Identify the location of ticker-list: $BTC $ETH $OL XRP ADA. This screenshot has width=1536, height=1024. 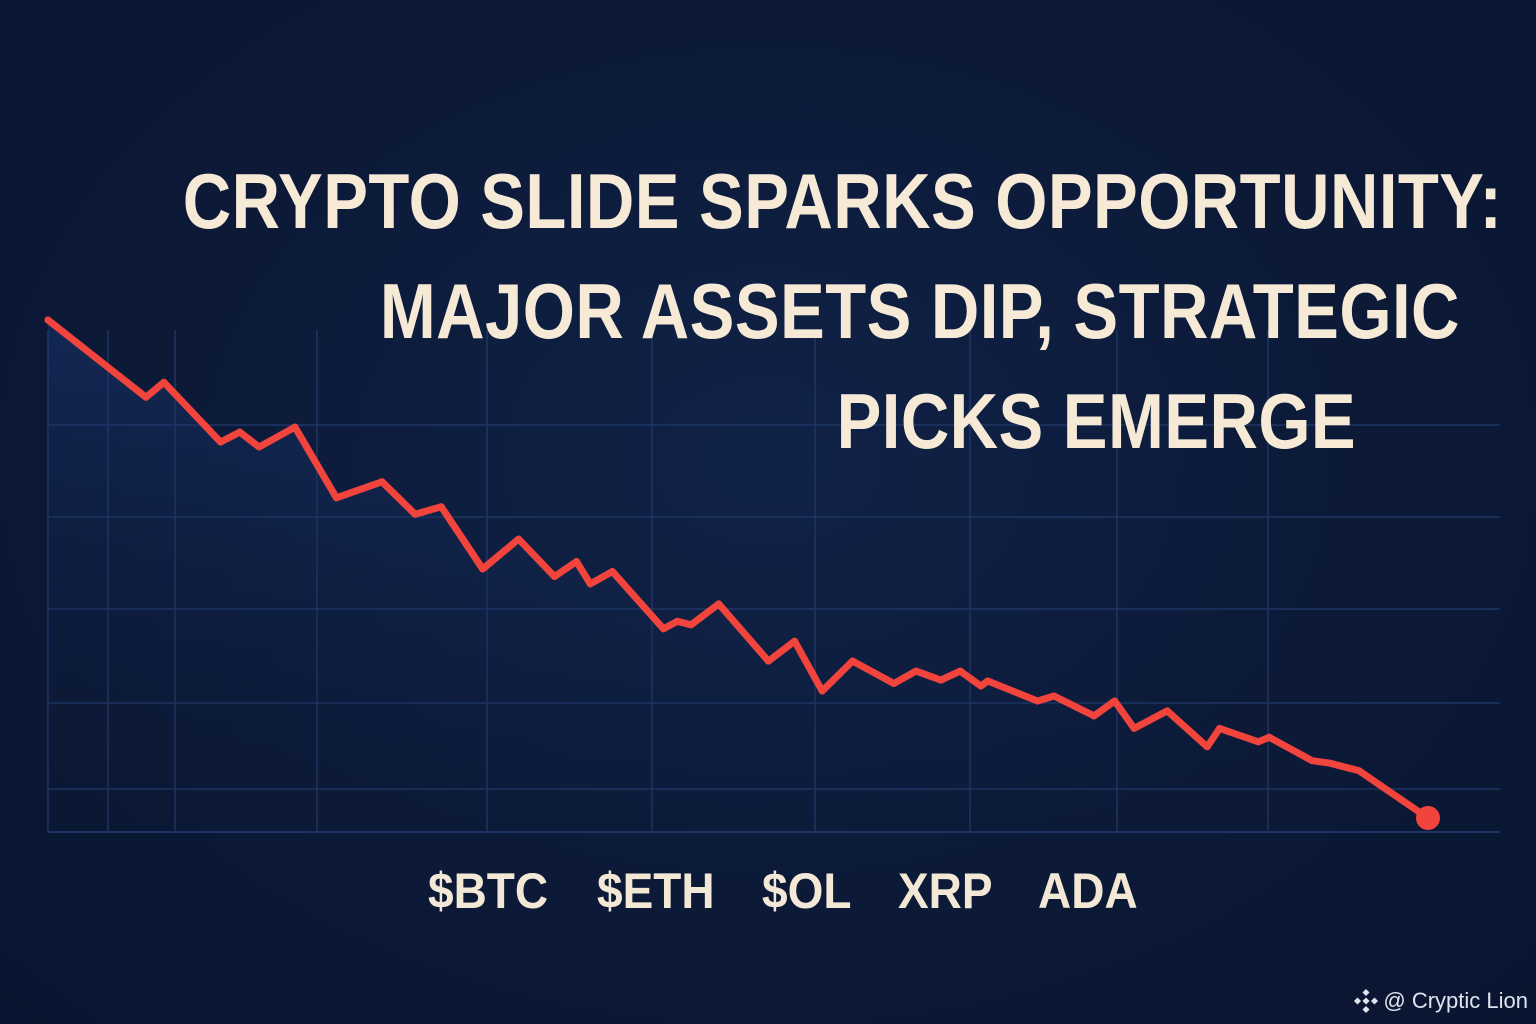
(787, 891).